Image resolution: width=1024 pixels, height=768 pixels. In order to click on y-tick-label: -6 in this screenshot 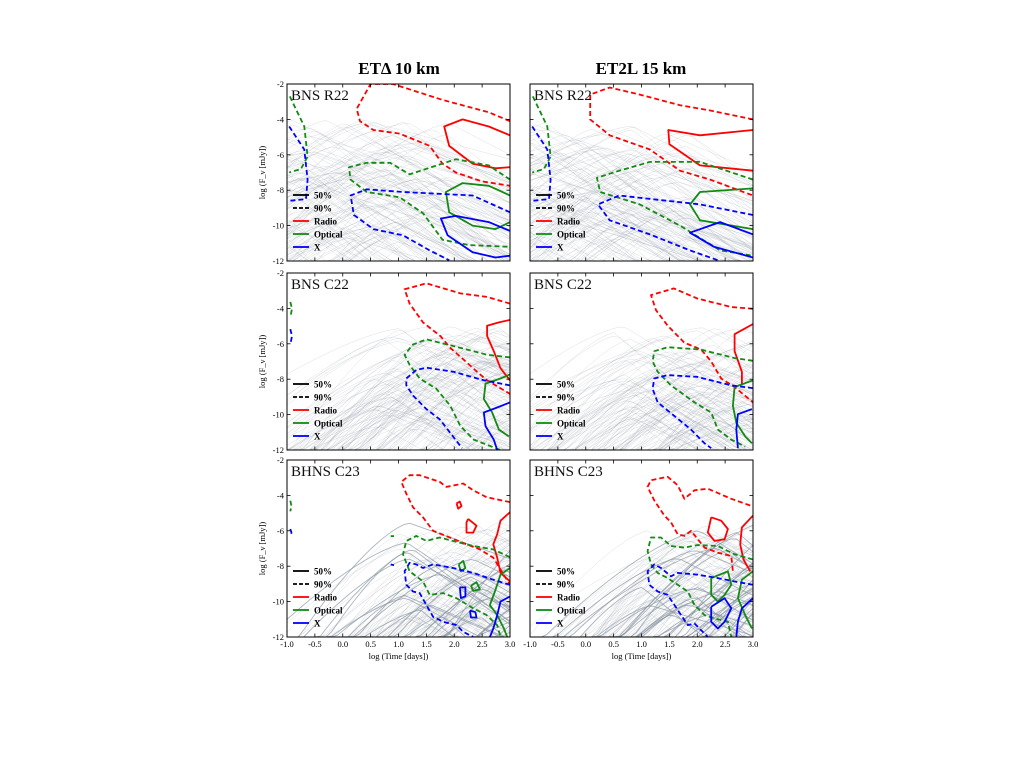, I will do `click(280, 155)`.